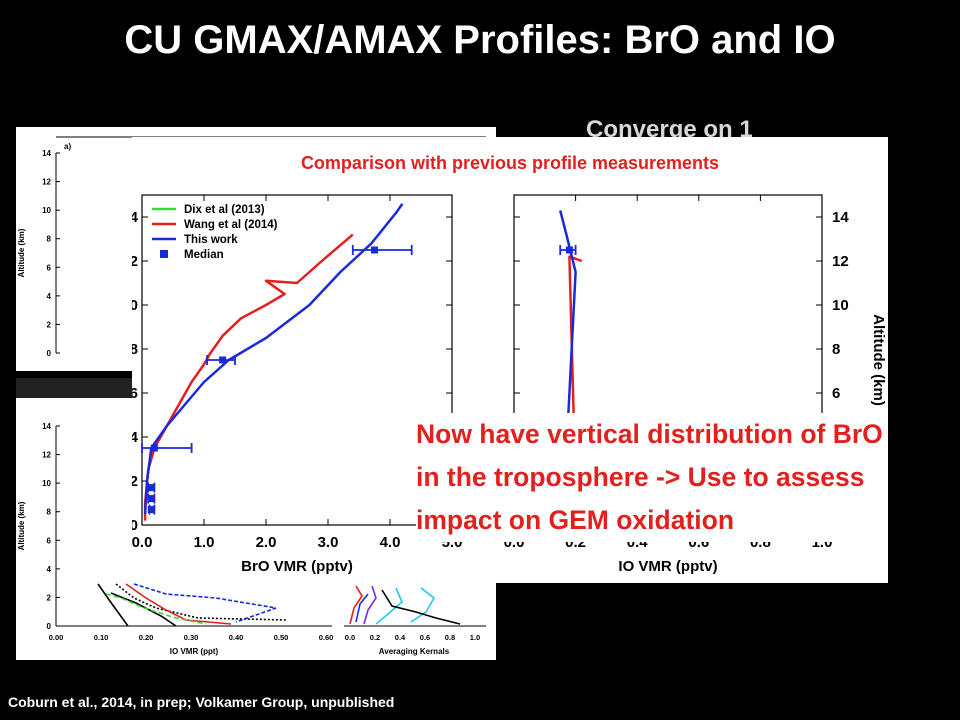 This screenshot has width=960, height=720. I want to click on bro-xtick-label: 3.0, so click(328, 542).